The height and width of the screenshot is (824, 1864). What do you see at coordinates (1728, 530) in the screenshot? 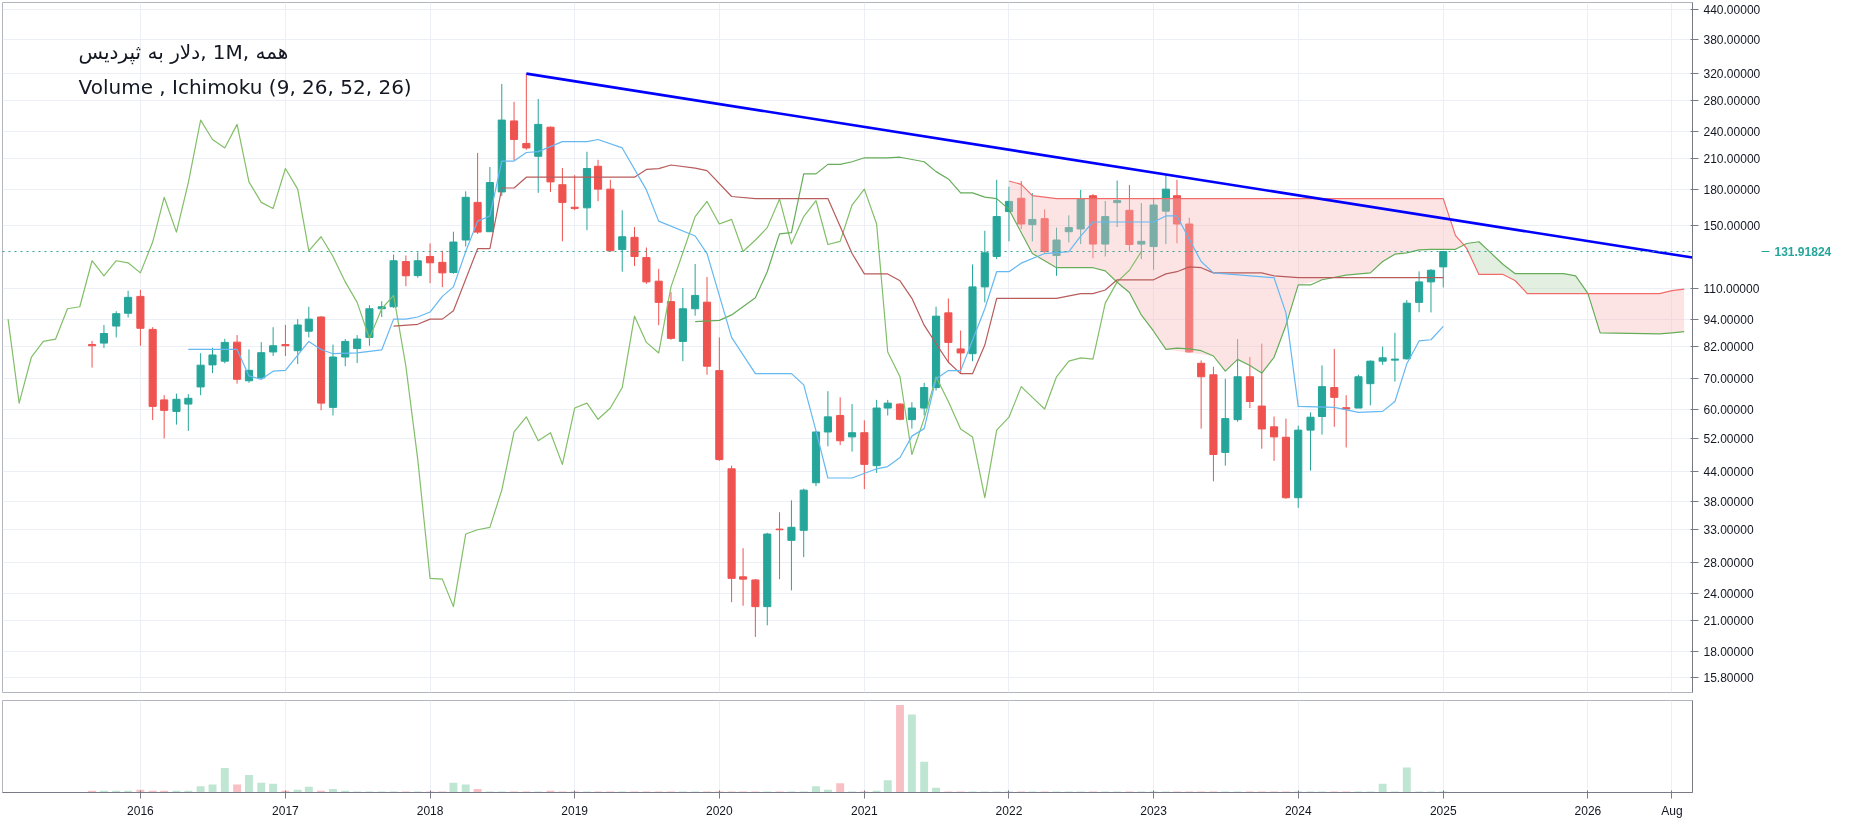
I see `y-tick-label: 33.00000` at bounding box center [1728, 530].